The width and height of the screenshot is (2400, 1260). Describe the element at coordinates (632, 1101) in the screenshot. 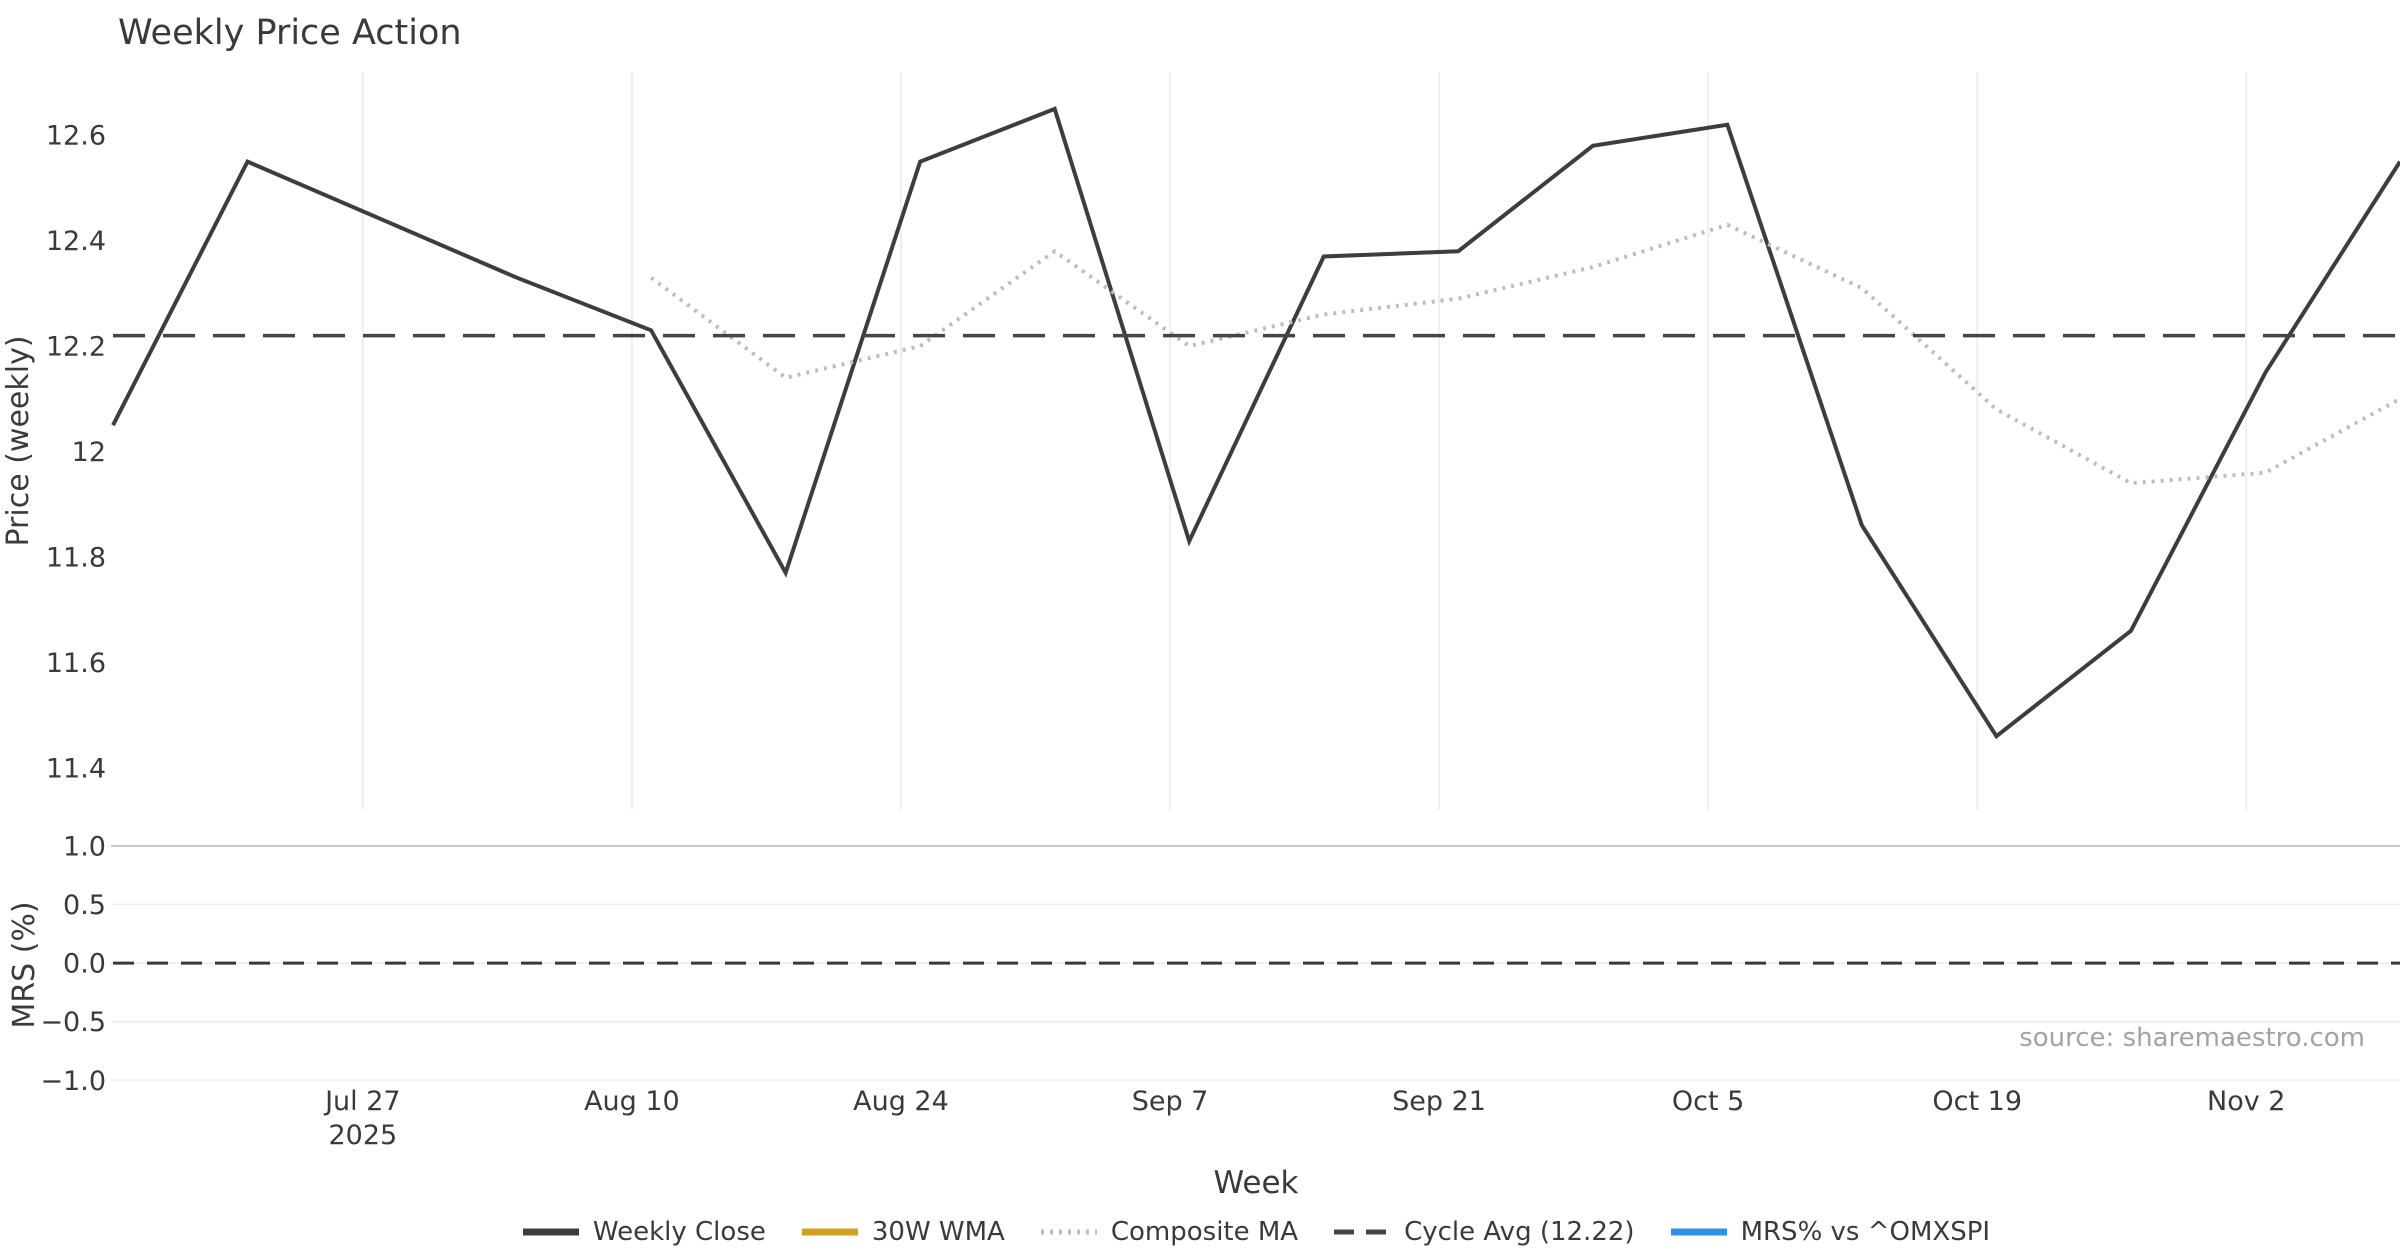

I see `x-tick: Aug 10` at that location.